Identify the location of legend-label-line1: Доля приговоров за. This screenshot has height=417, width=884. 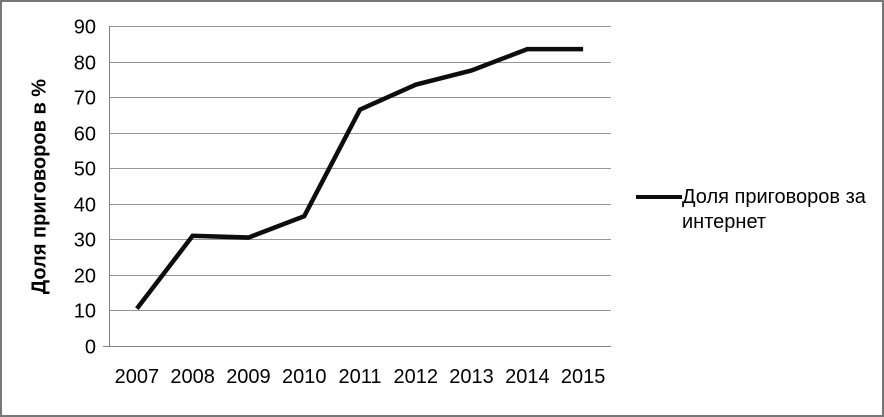
(774, 197).